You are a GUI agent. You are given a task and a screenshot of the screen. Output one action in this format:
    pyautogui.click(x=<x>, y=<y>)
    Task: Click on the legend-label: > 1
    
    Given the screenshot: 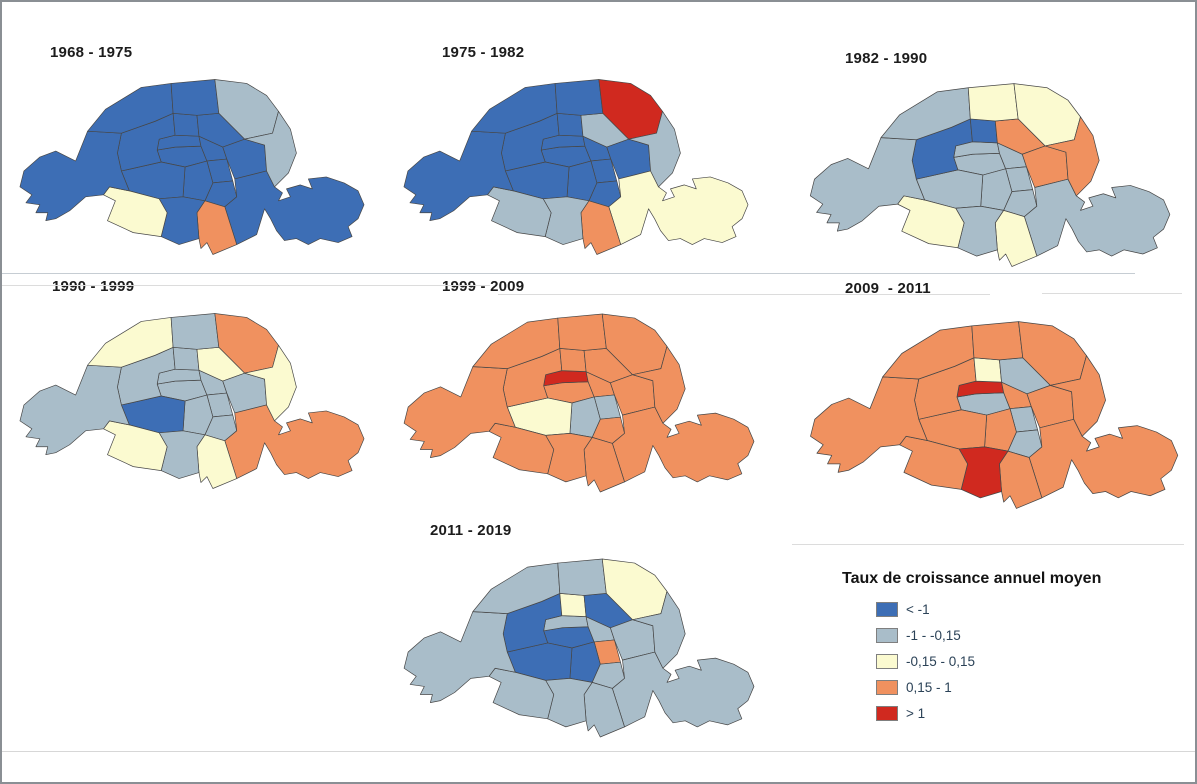 What is the action you would take?
    pyautogui.click(x=916, y=713)
    